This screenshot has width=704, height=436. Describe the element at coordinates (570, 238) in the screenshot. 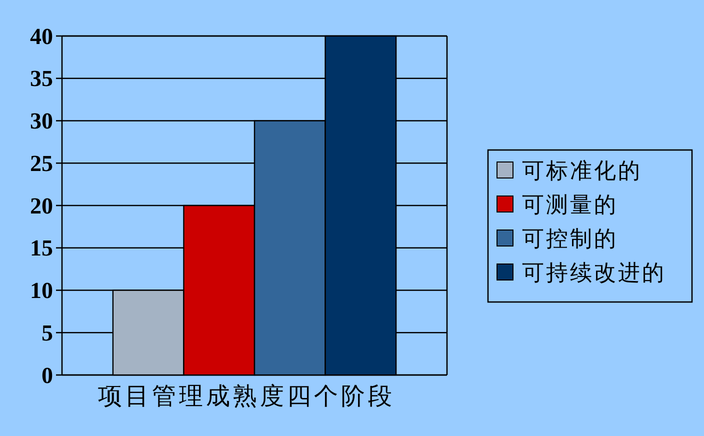

I see `legend-label: 可控制的` at that location.